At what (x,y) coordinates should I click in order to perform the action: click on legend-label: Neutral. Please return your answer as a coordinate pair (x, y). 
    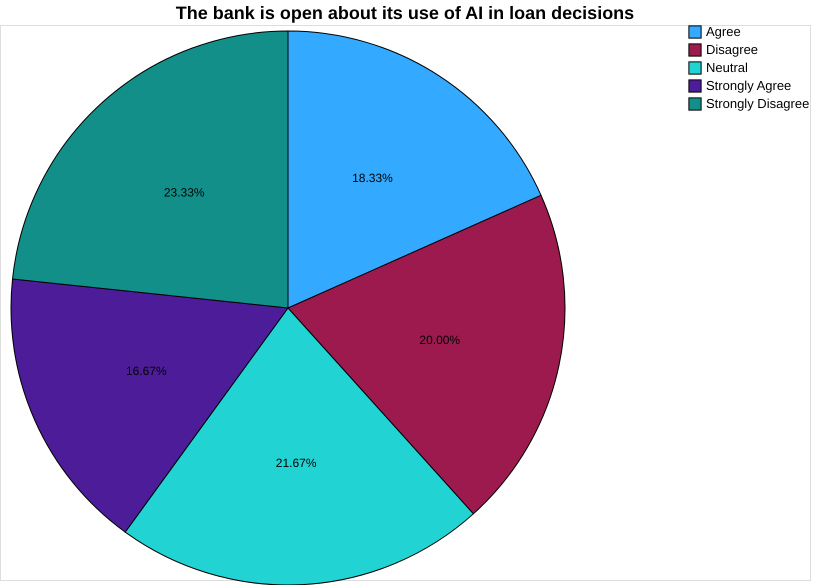
    Looking at the image, I should click on (727, 67).